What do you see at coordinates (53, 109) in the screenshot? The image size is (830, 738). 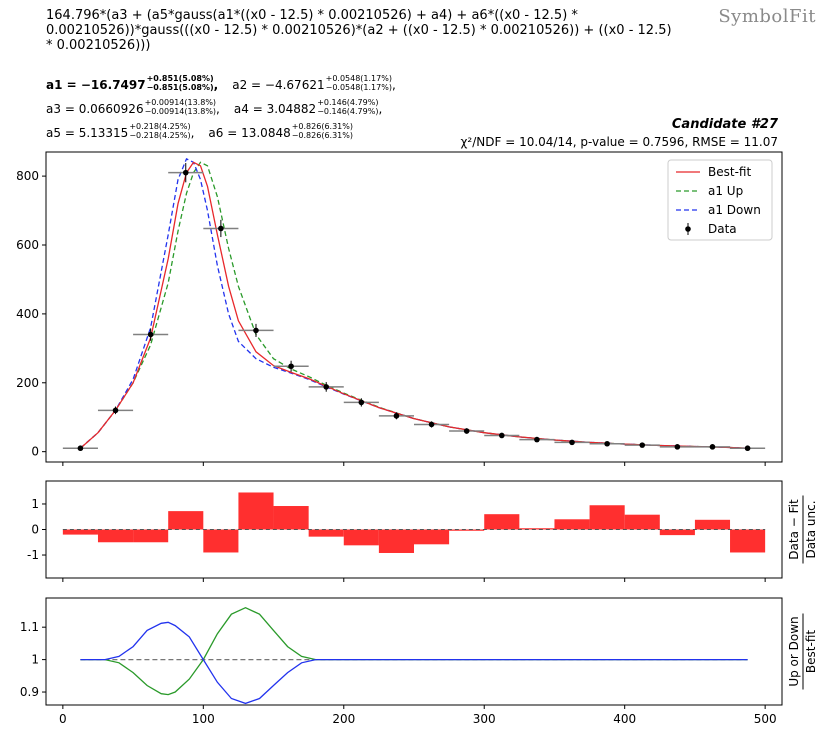 I see `param-name: a3` at bounding box center [53, 109].